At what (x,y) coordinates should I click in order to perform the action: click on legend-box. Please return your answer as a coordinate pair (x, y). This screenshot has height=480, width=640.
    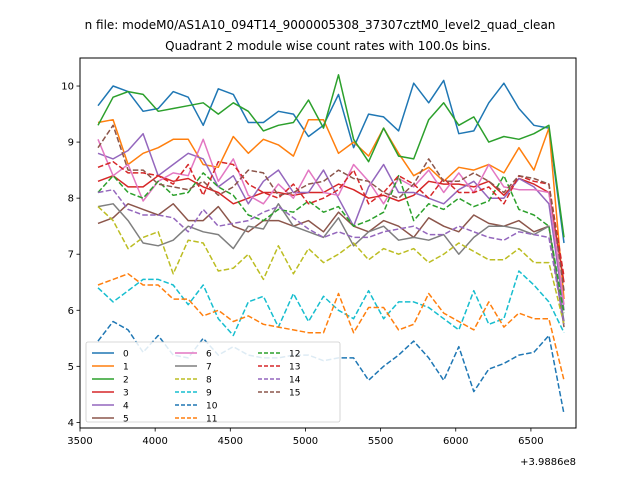
    Looking at the image, I should click on (213, 382).